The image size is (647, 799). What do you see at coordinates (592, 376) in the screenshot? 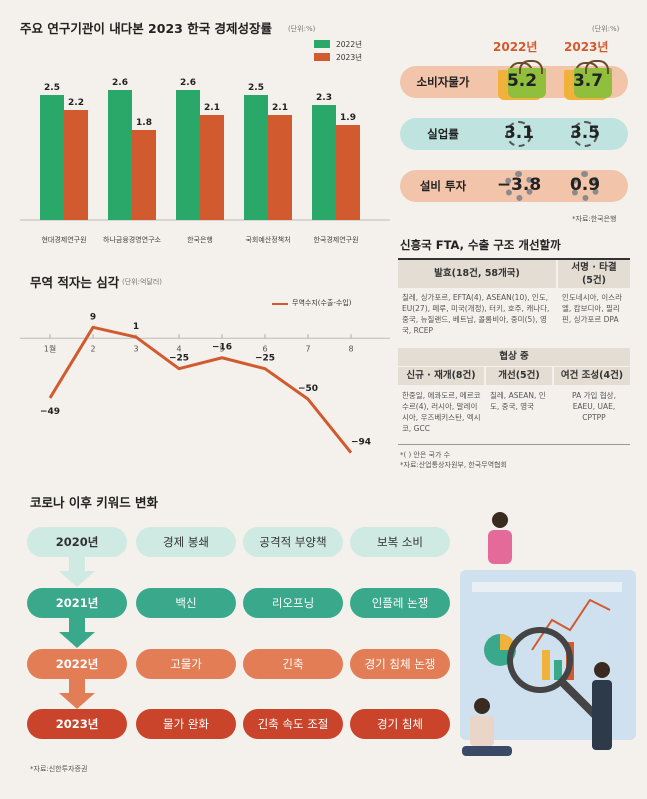
I see `fta-head-env: 여건 조성(4건)` at bounding box center [592, 376].